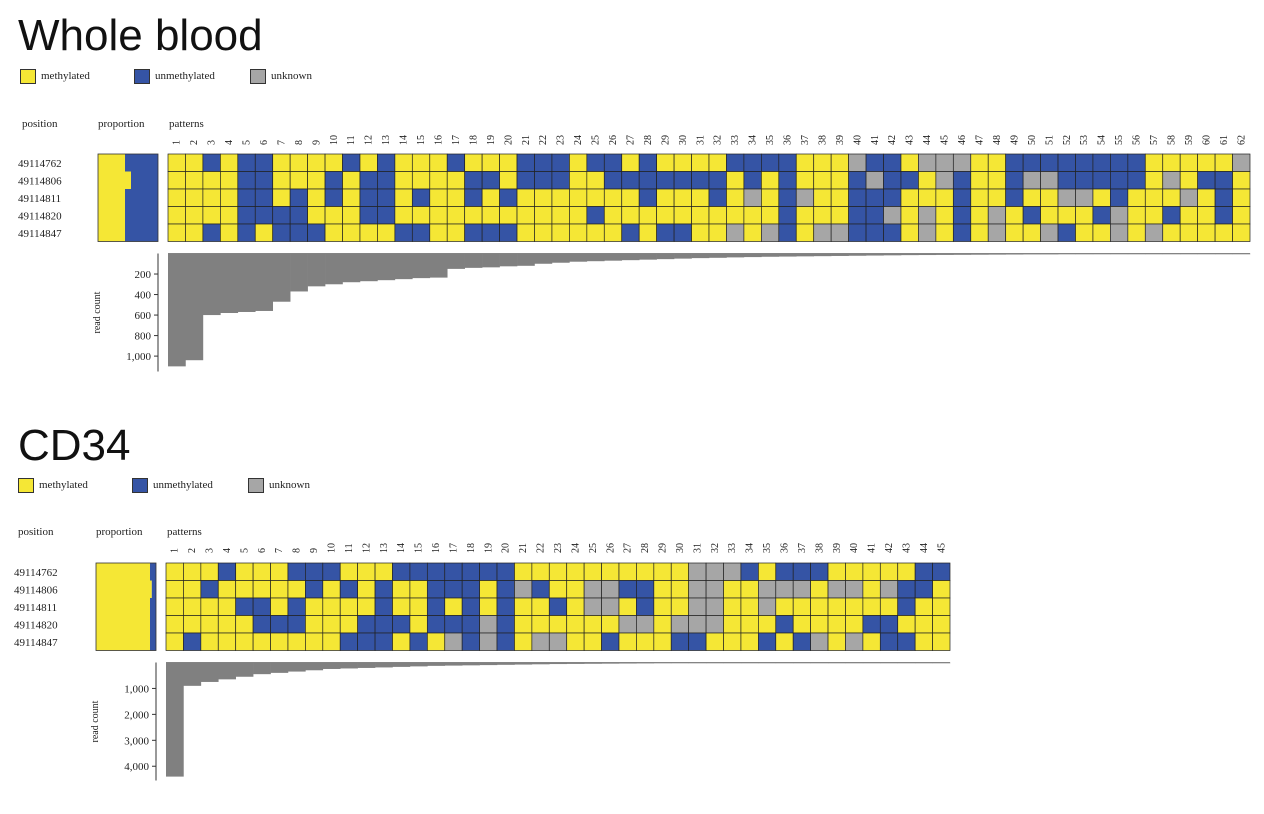 This screenshot has height=814, width=1264. What do you see at coordinates (697, 548) in the screenshot?
I see `pattern-number-label: 31` at bounding box center [697, 548].